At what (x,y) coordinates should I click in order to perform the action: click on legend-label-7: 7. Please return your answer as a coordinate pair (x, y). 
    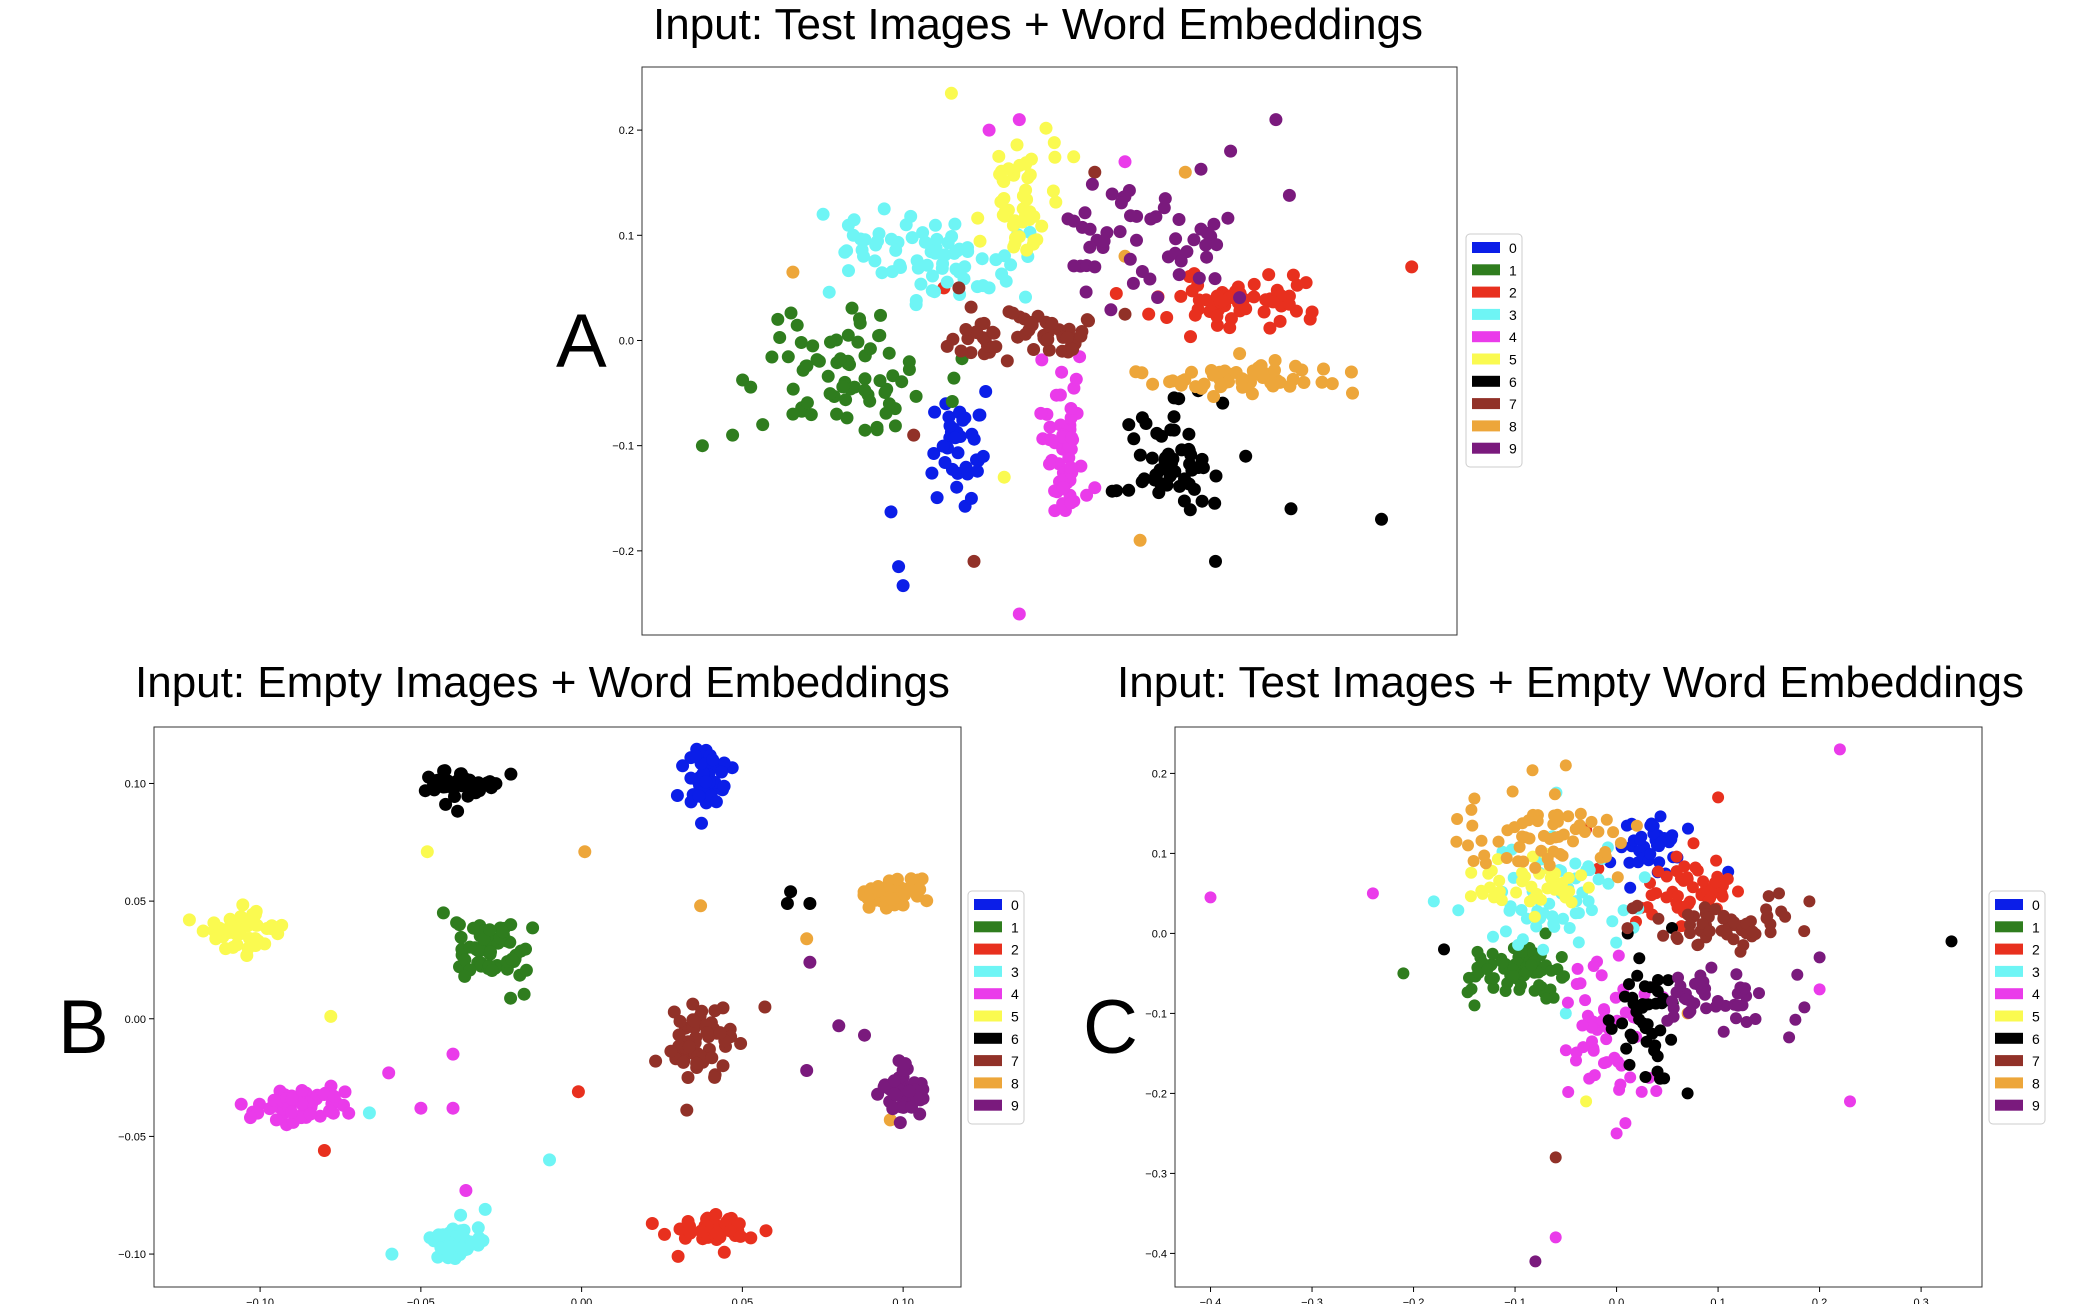
    Looking at the image, I should click on (2036, 1061).